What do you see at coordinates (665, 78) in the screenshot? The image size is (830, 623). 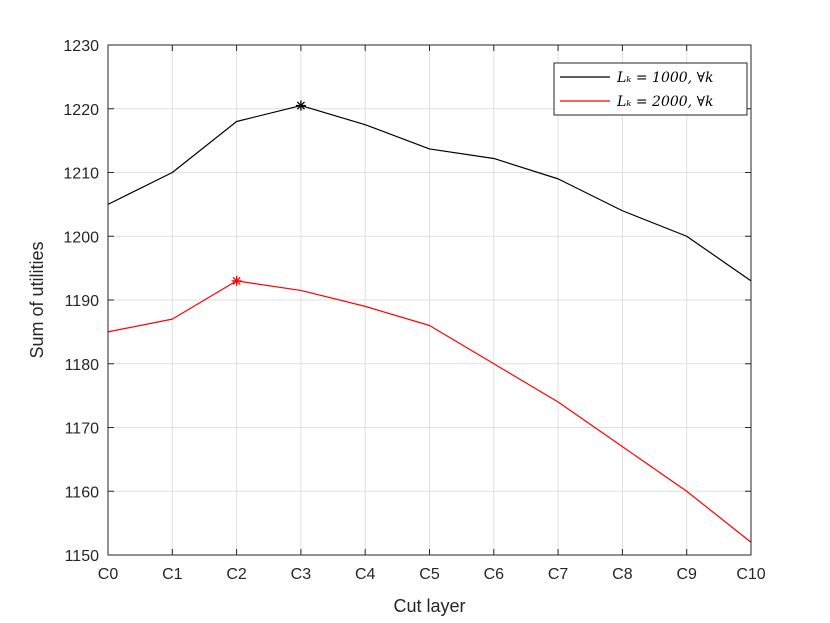 I see `legend-label-series-1000: Lₖ = 1000, ∀k` at bounding box center [665, 78].